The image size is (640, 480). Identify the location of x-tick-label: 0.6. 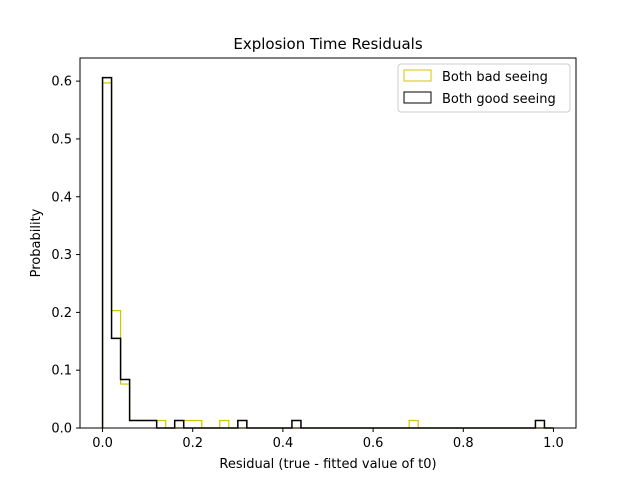
(373, 443).